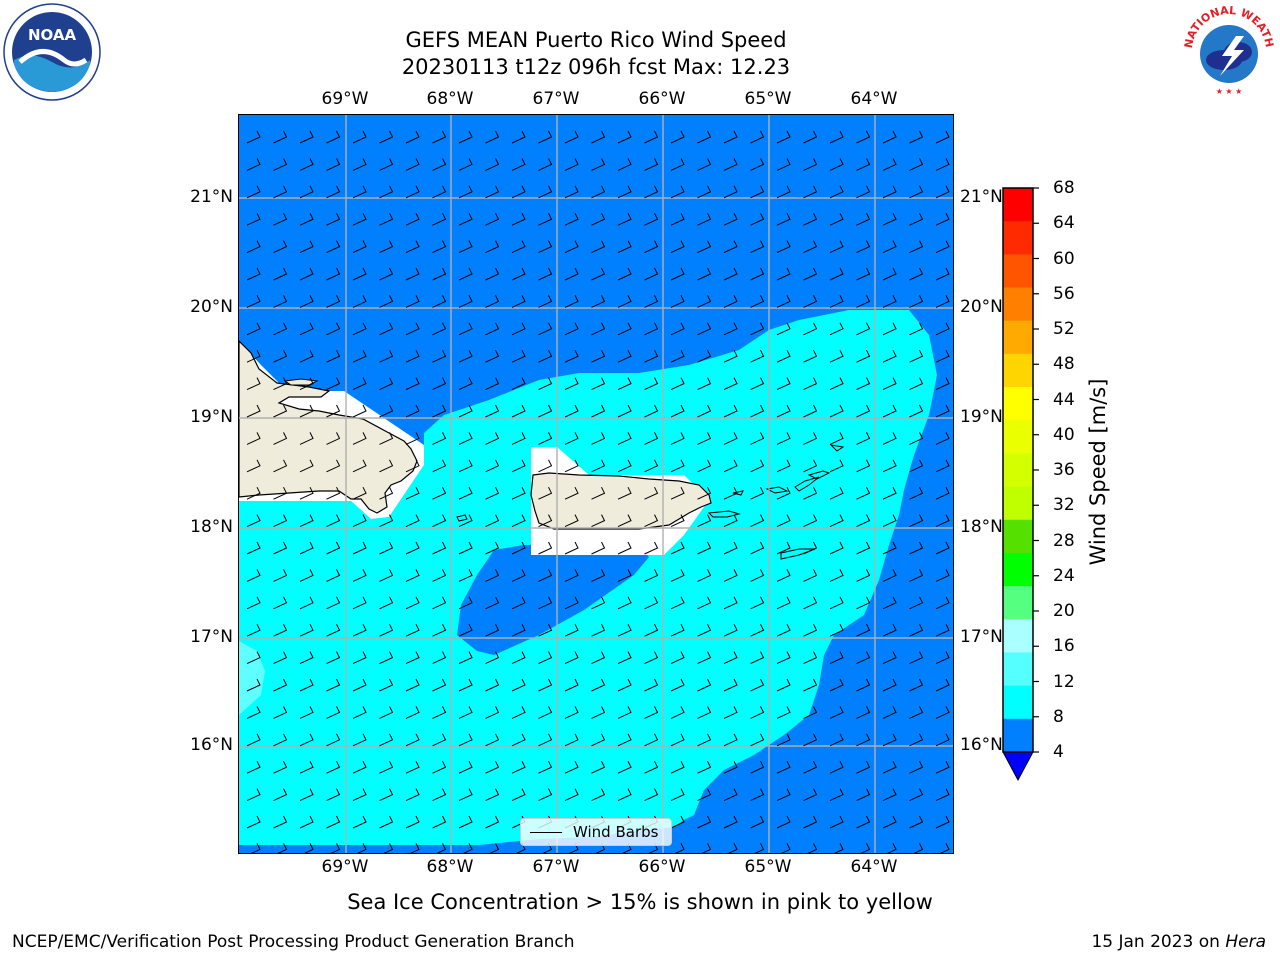  Describe the element at coordinates (1064, 575) in the screenshot. I see `colorbar-tick-label: 24` at that location.